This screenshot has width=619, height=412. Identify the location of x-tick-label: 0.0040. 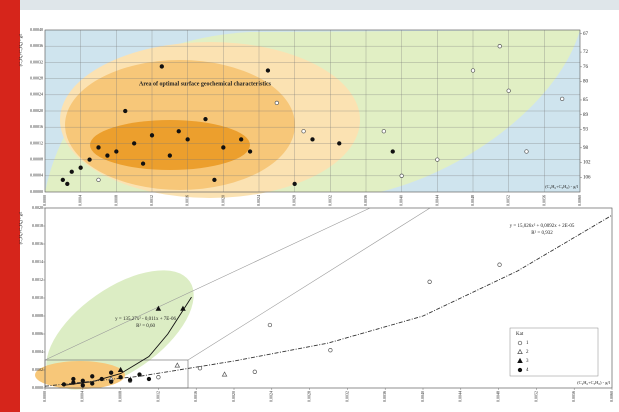
(422, 396).